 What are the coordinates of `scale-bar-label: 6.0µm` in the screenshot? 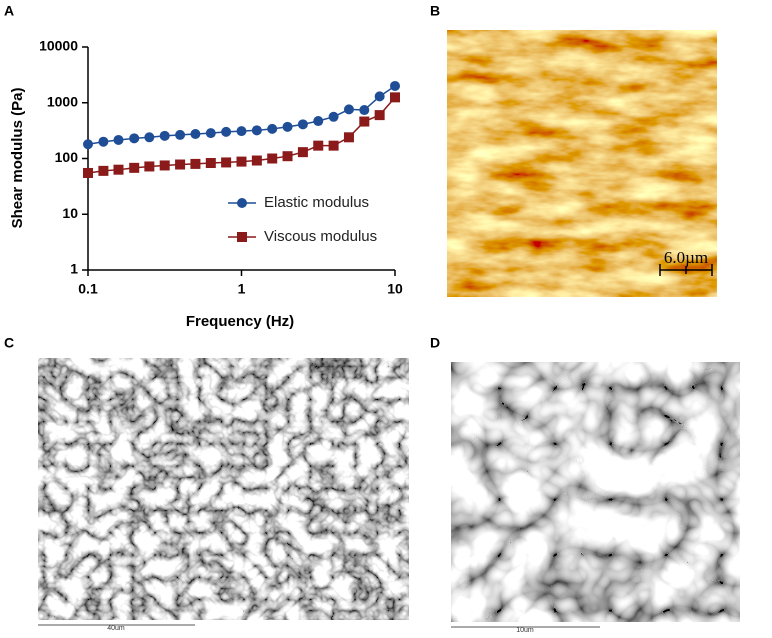 It's located at (686, 257).